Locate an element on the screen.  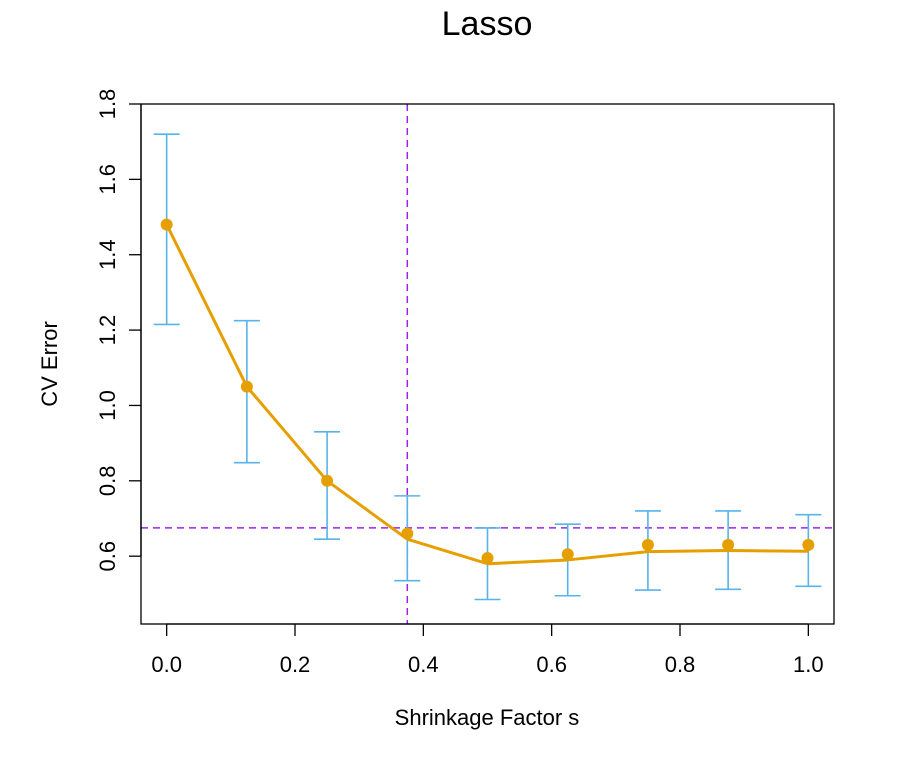
x-tick-label: 0.4 is located at coordinates (423, 664).